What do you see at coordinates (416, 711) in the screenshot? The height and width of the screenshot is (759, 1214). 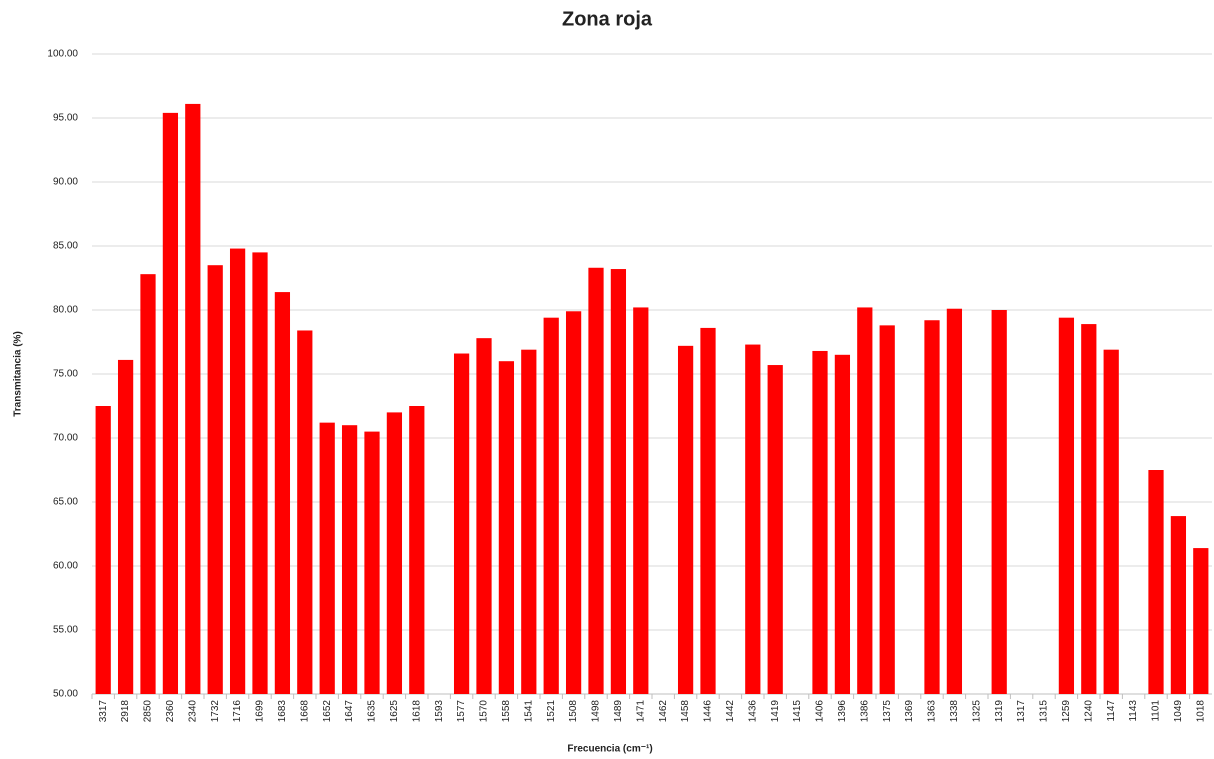 I see `x-tick-label: 1618` at bounding box center [416, 711].